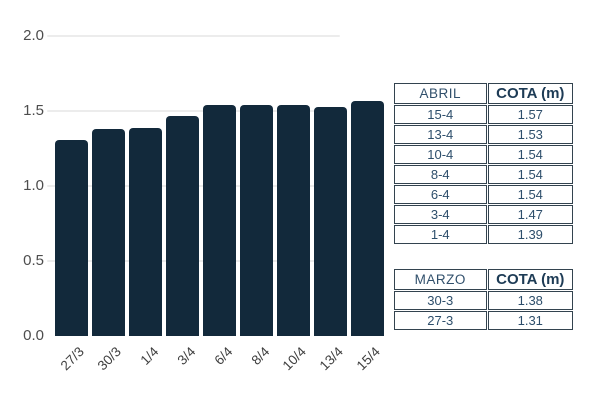 Image resolution: width=600 pixels, height=400 pixels. I want to click on table-row: 3-4 1.47, so click(483, 214).